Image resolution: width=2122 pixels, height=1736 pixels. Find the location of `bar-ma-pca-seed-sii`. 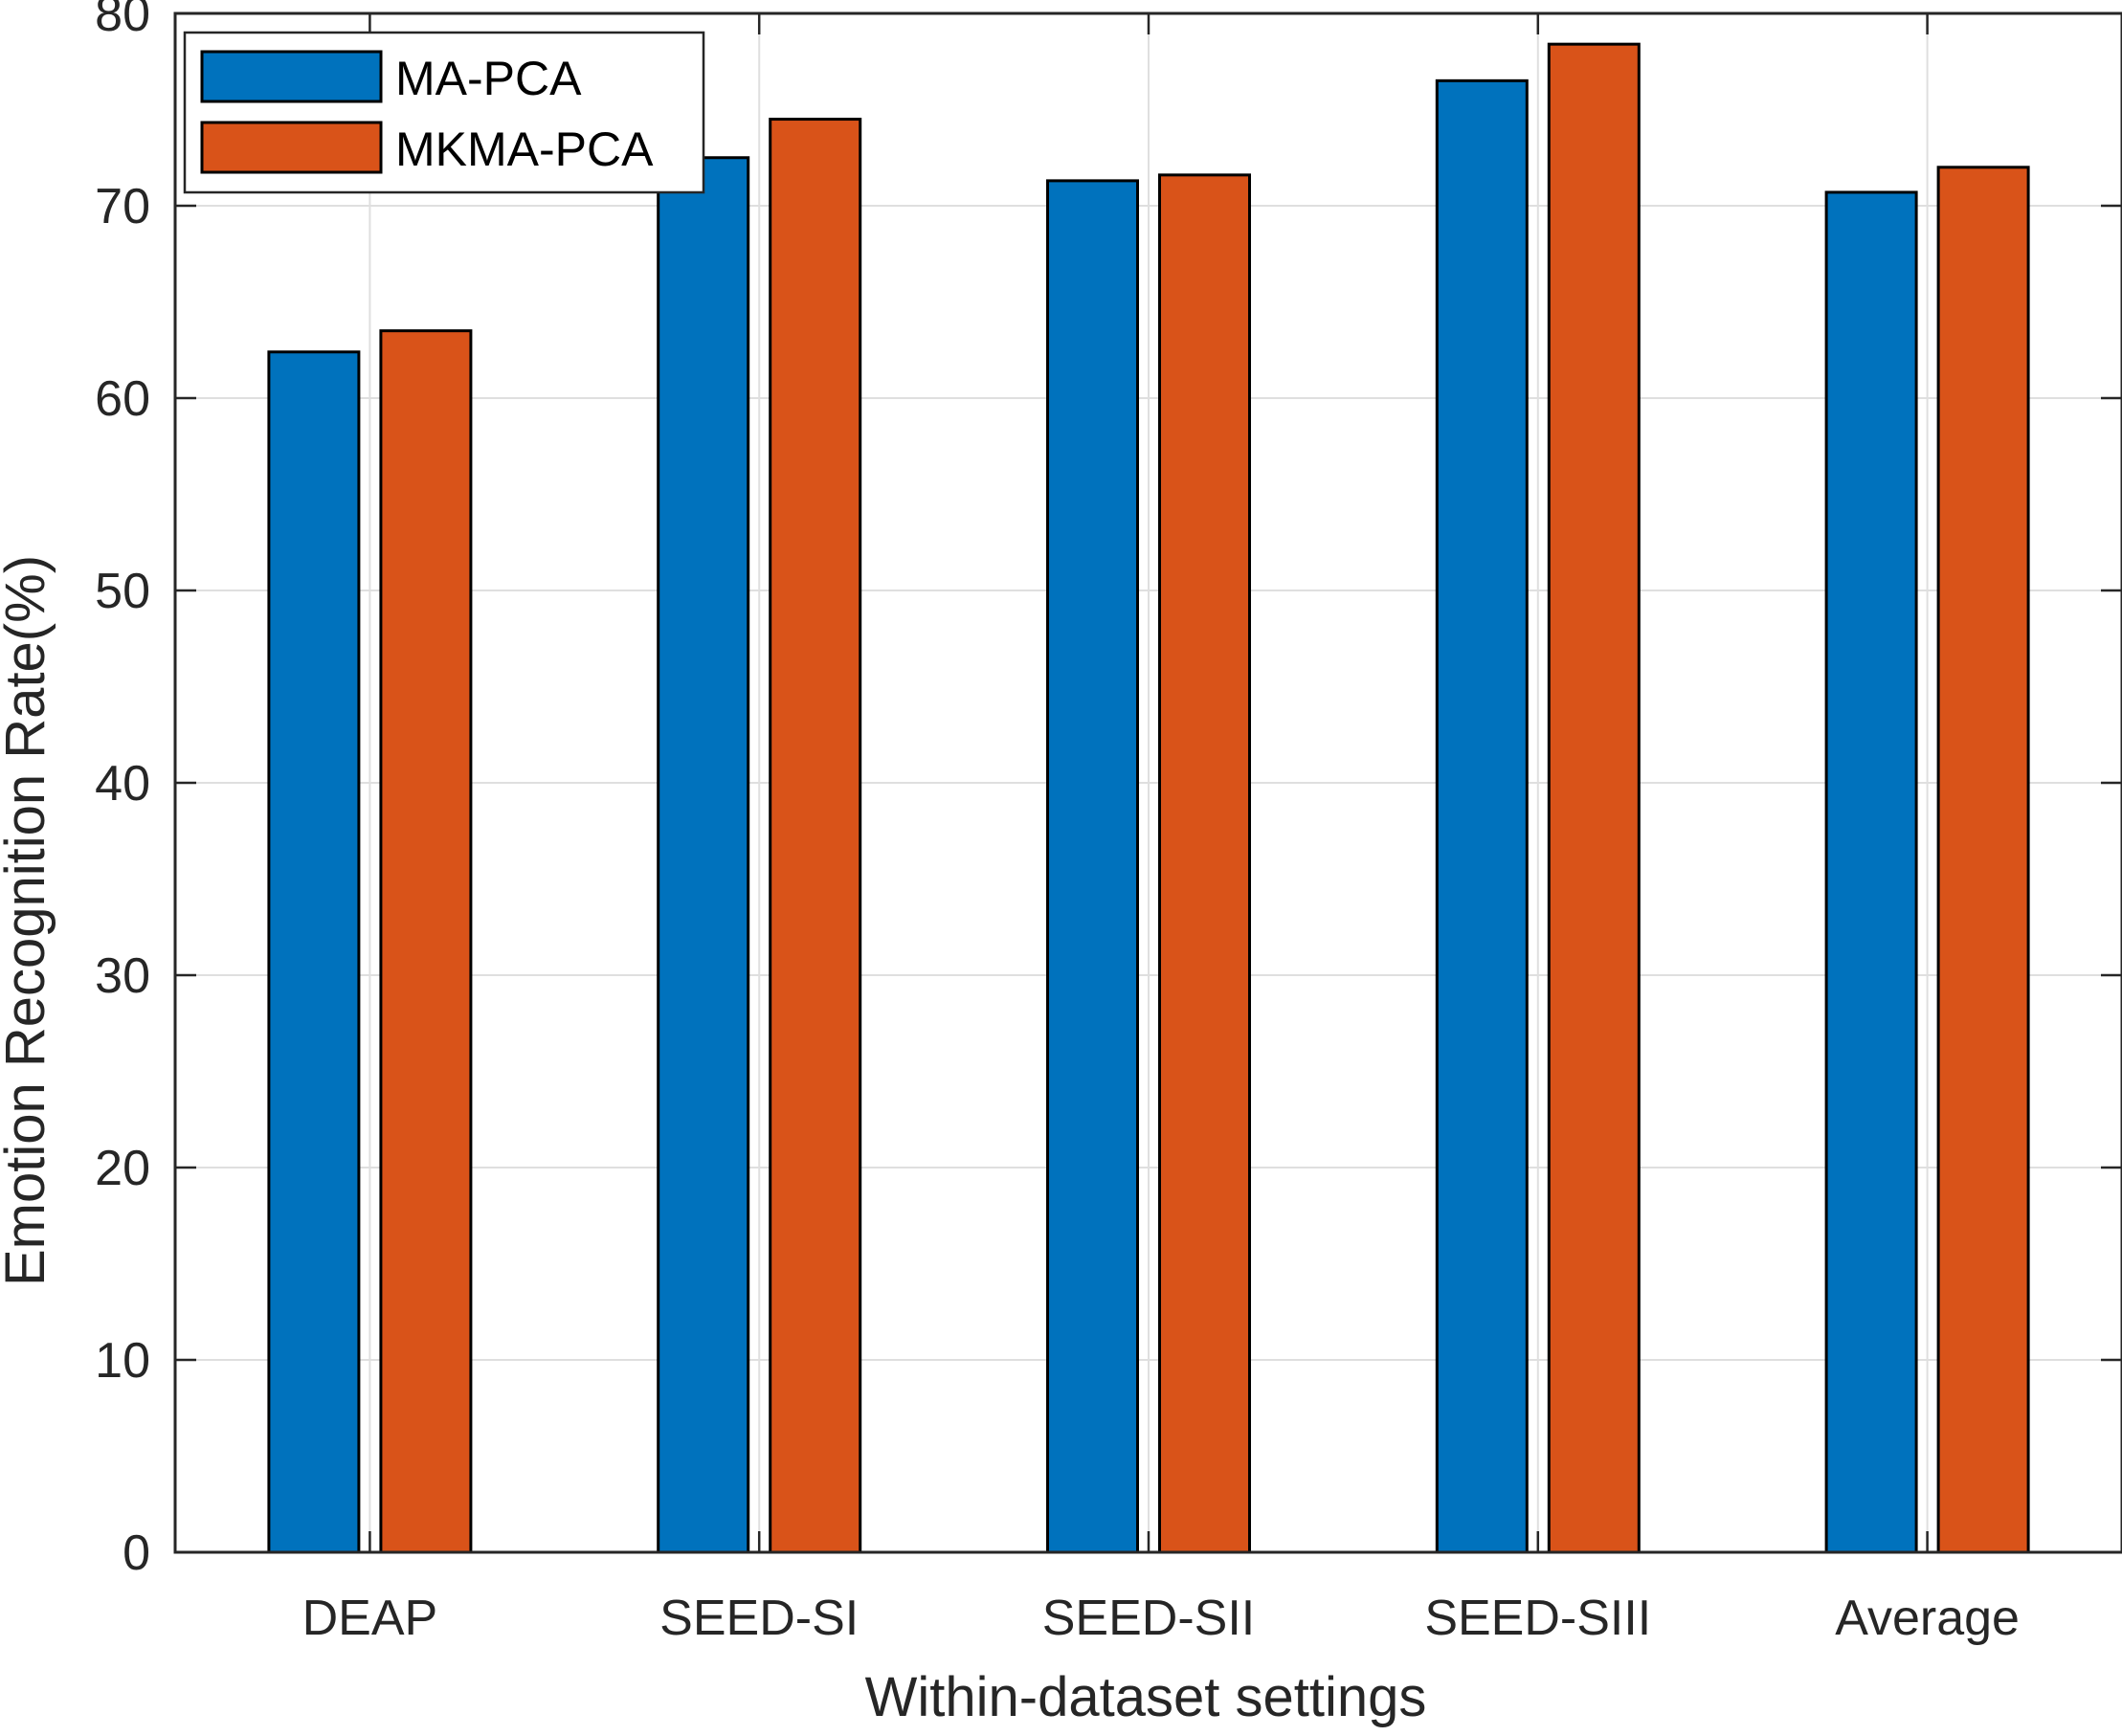

bar-ma-pca-seed-sii is located at coordinates (1092, 866).